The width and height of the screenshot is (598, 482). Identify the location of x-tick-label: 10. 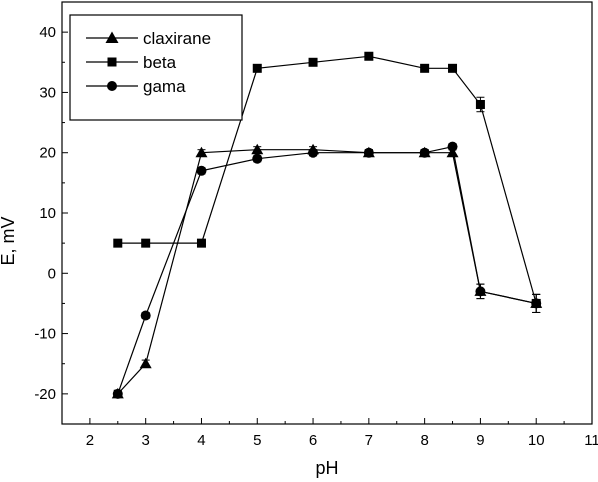
(536, 440).